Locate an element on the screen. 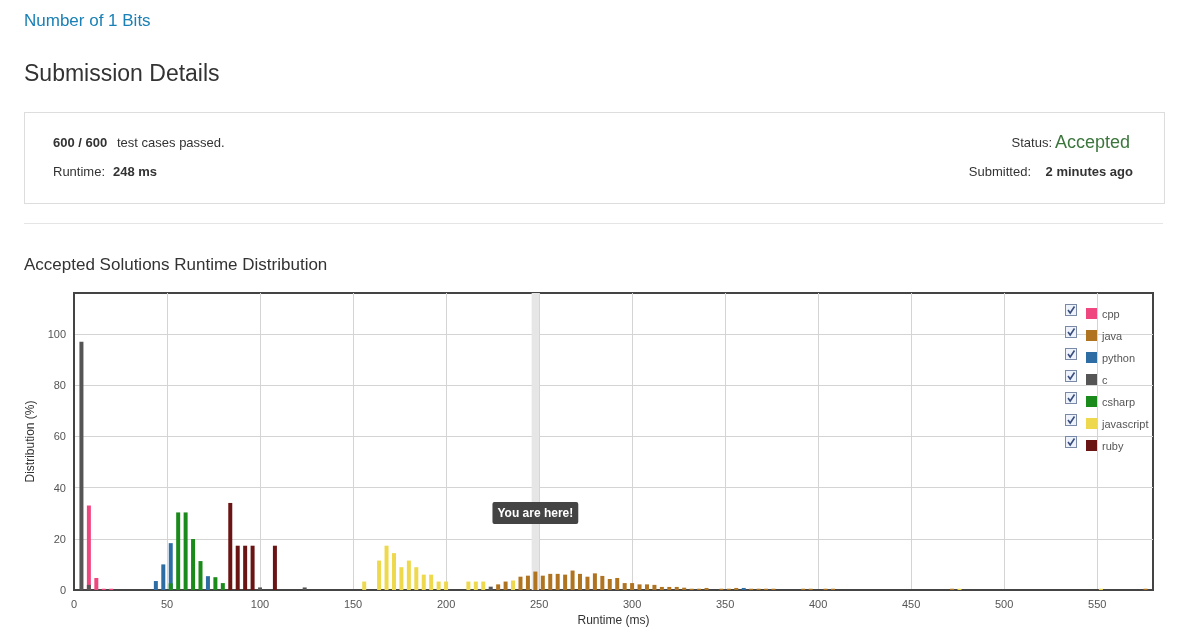 The width and height of the screenshot is (1181, 632). chart-title: Accepted Solutions Runtime Distribution is located at coordinates (176, 265).